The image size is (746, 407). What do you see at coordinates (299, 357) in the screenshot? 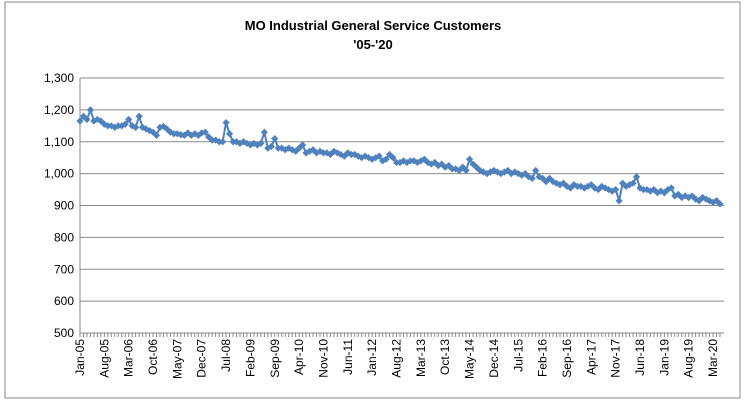
I see `x-tick-label: Apr-10` at bounding box center [299, 357].